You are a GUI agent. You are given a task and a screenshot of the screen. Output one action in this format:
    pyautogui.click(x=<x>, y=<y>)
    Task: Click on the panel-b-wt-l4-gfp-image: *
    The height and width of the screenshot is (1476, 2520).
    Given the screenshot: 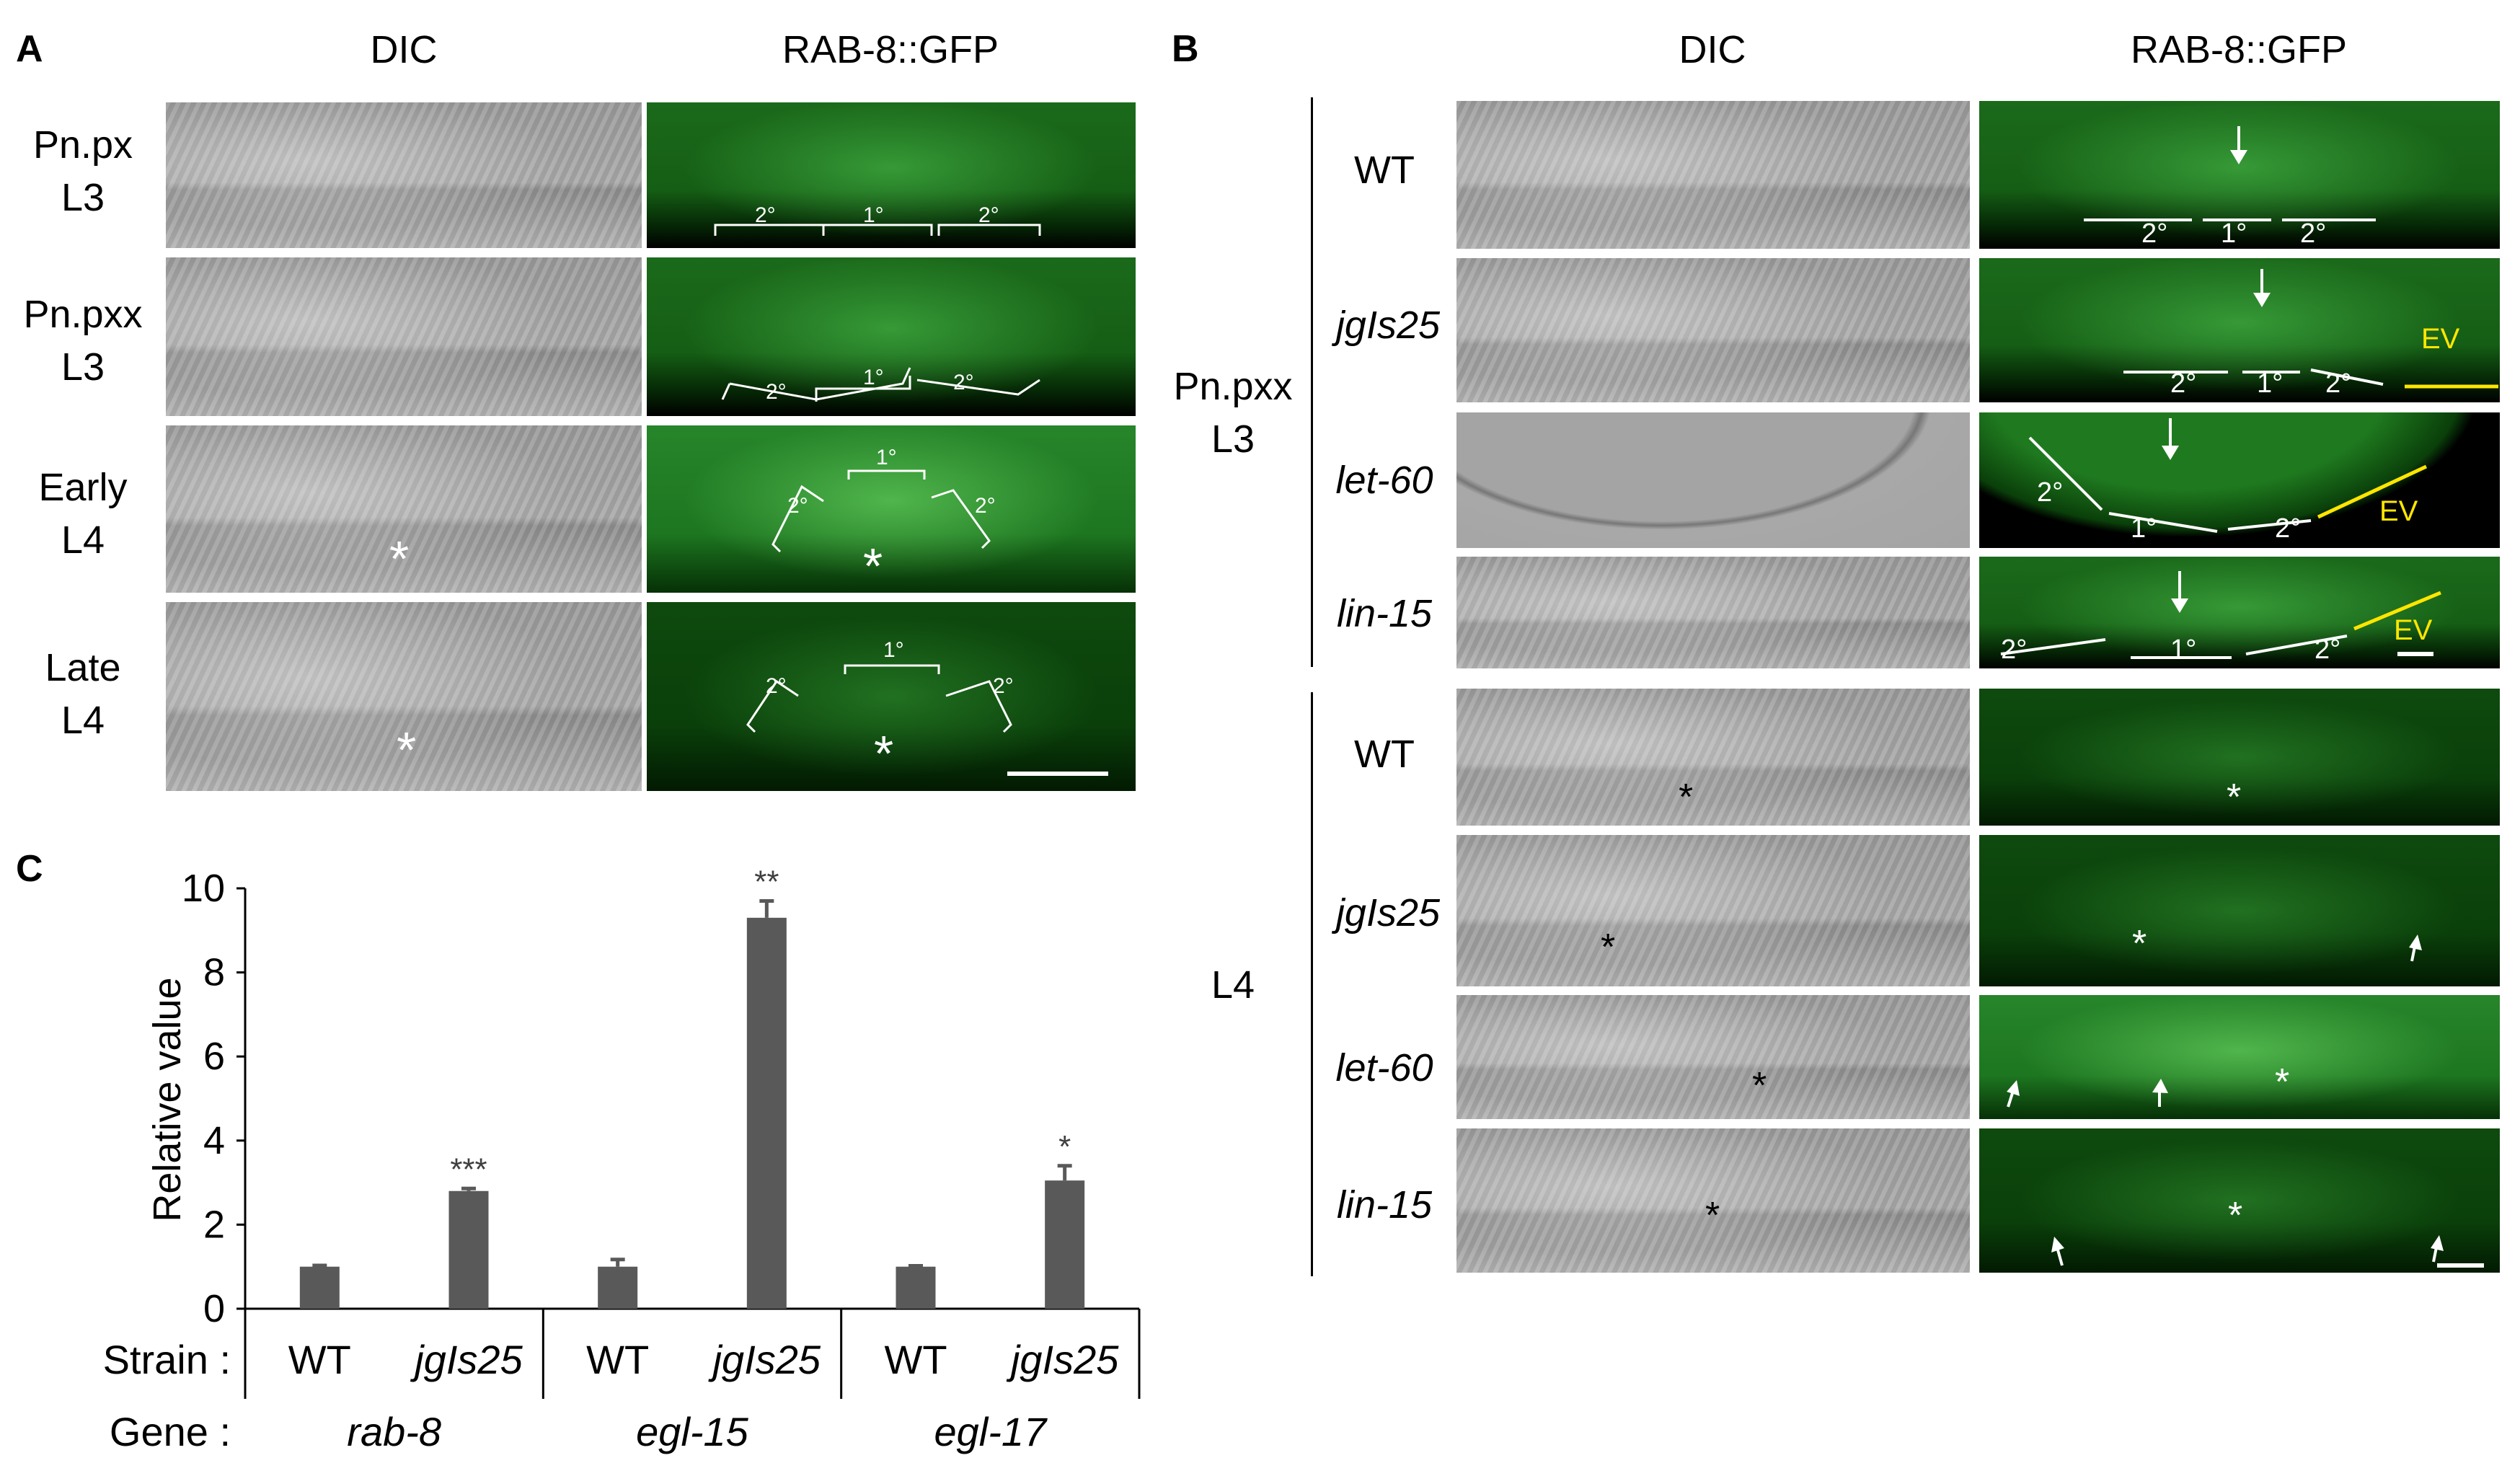 What is the action you would take?
    pyautogui.click(x=2239, y=757)
    